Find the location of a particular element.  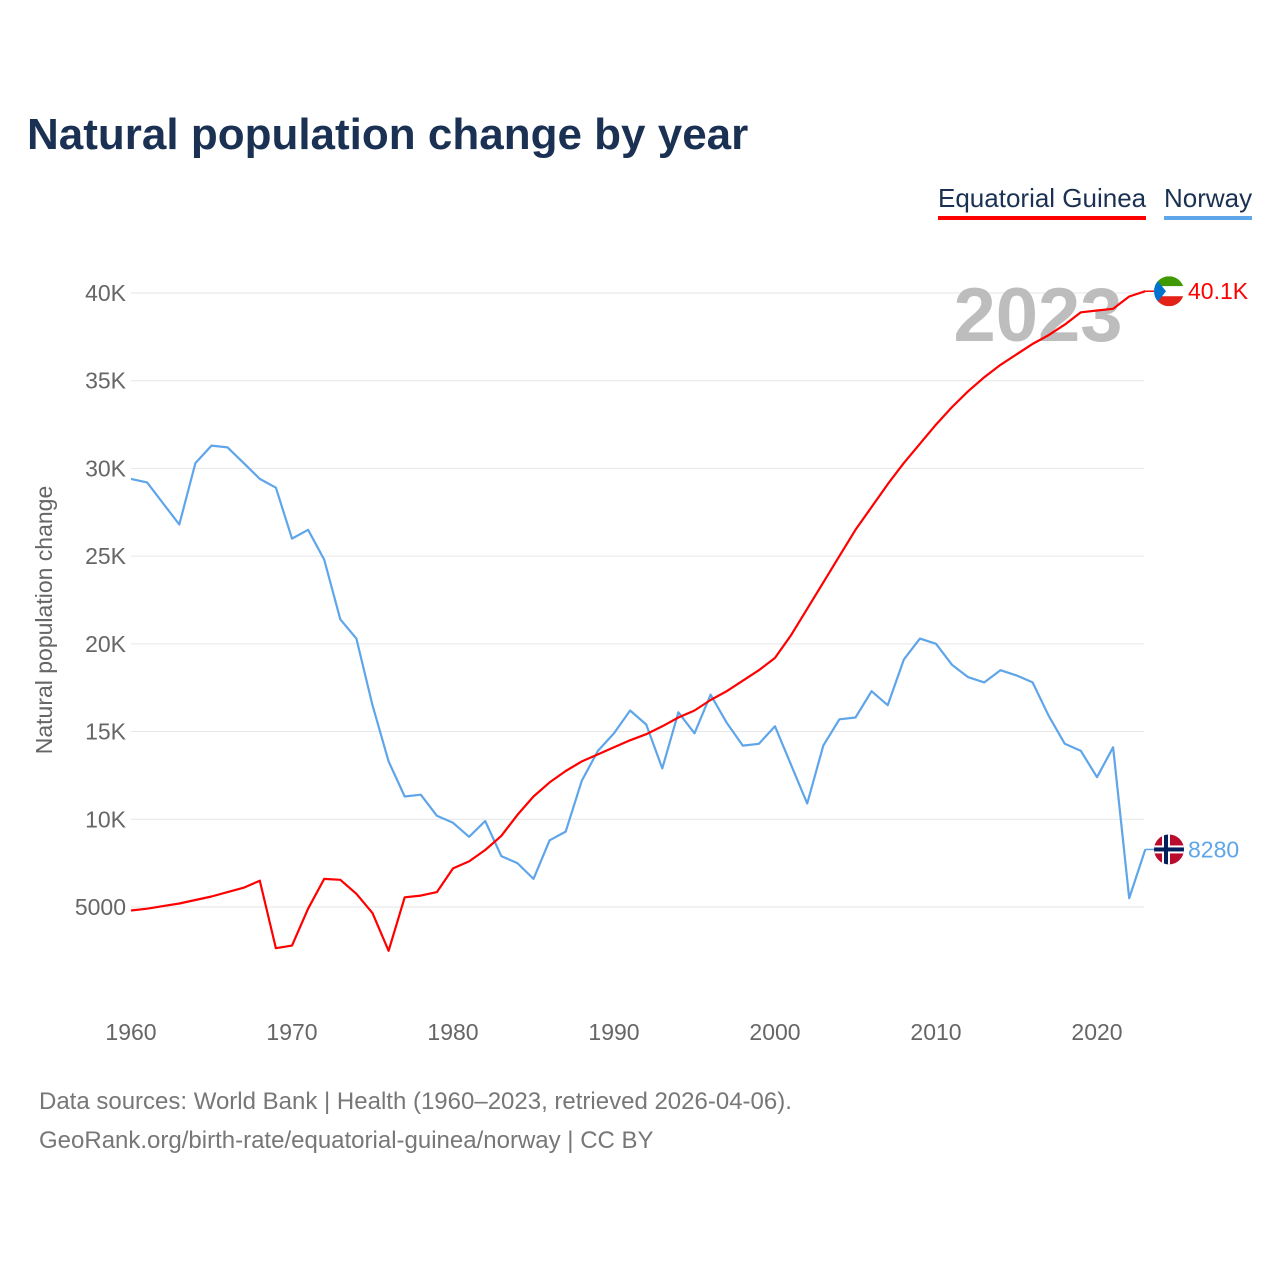

flag-white is located at coordinates (1169, 291).